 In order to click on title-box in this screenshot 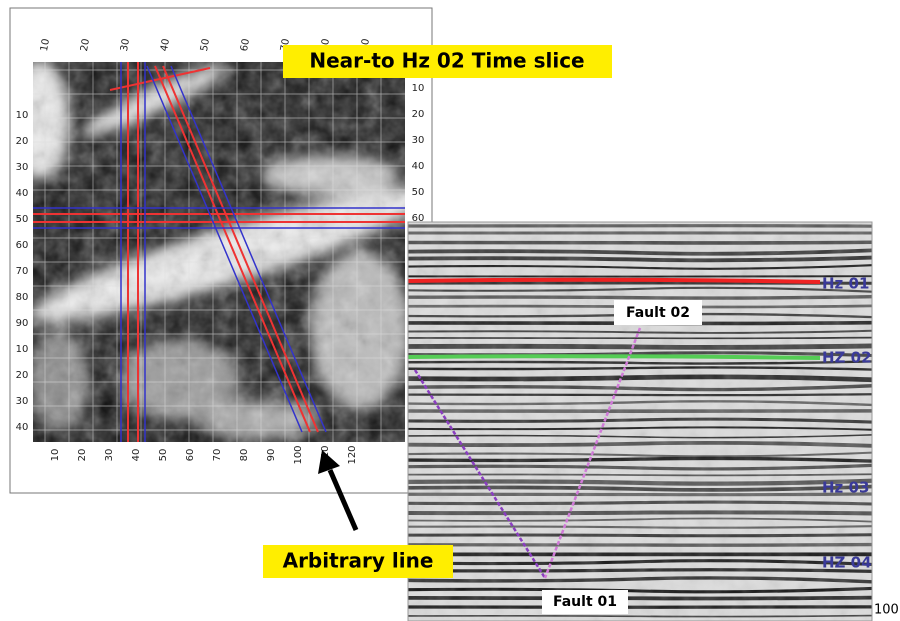, I will do `click(447, 61)`.